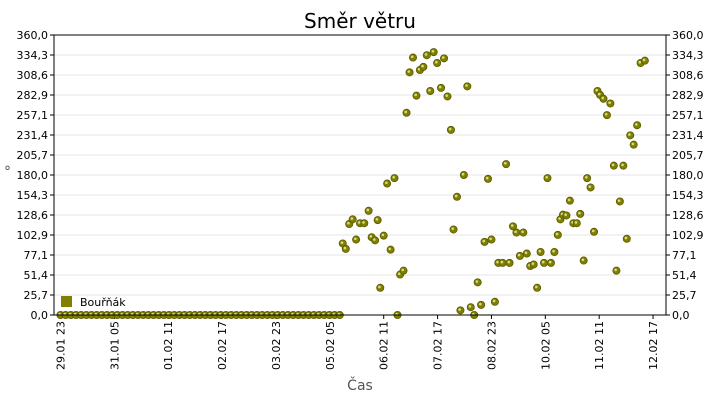 The image size is (720, 400). Describe the element at coordinates (33, 115) in the screenshot. I see `y-tick-label-left: 257,1` at that location.